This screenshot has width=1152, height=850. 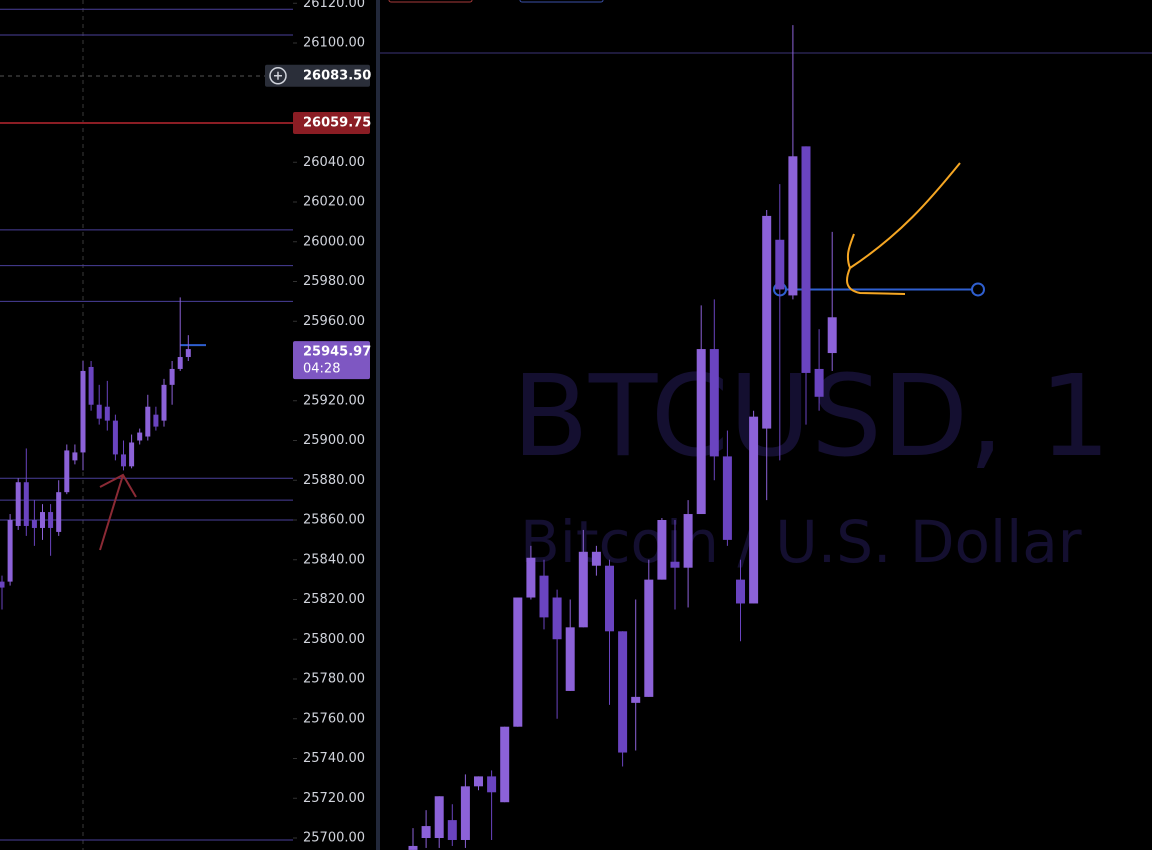 What do you see at coordinates (334, 520) in the screenshot?
I see `tick-label: 25860.00` at bounding box center [334, 520].